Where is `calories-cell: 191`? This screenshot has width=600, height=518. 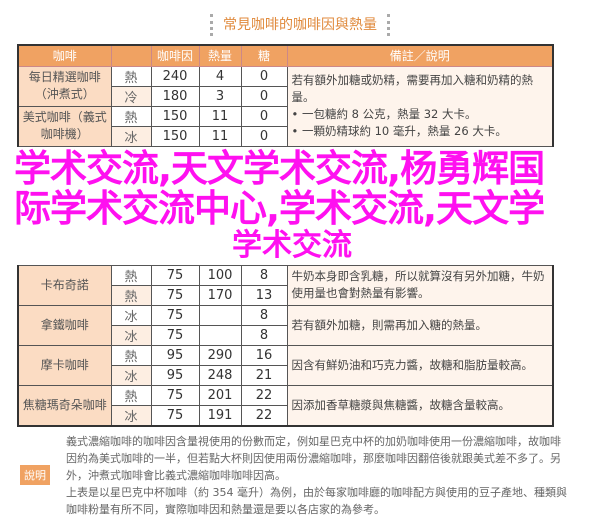
calories-cell: 191 is located at coordinates (220, 415).